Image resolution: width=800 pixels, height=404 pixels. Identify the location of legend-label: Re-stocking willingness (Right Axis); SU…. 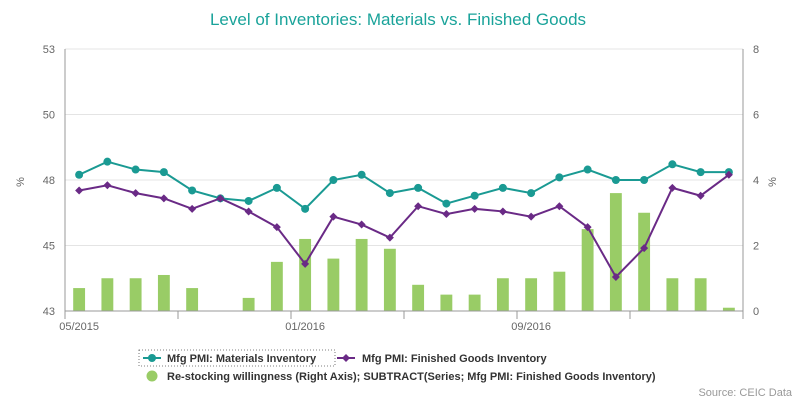
(411, 377).